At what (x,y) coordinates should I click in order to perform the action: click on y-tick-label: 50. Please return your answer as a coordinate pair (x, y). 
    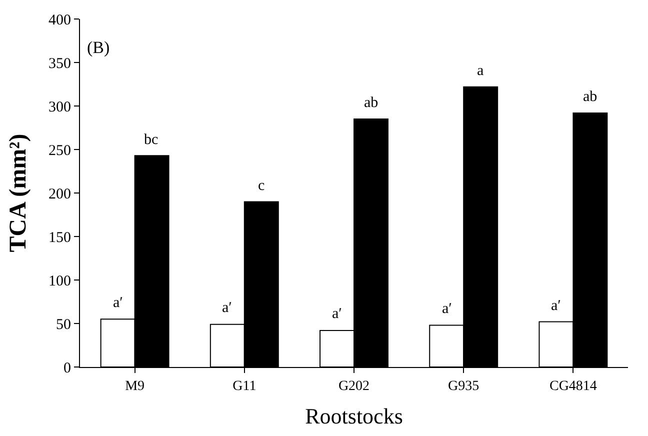
    Looking at the image, I should click on (63, 324).